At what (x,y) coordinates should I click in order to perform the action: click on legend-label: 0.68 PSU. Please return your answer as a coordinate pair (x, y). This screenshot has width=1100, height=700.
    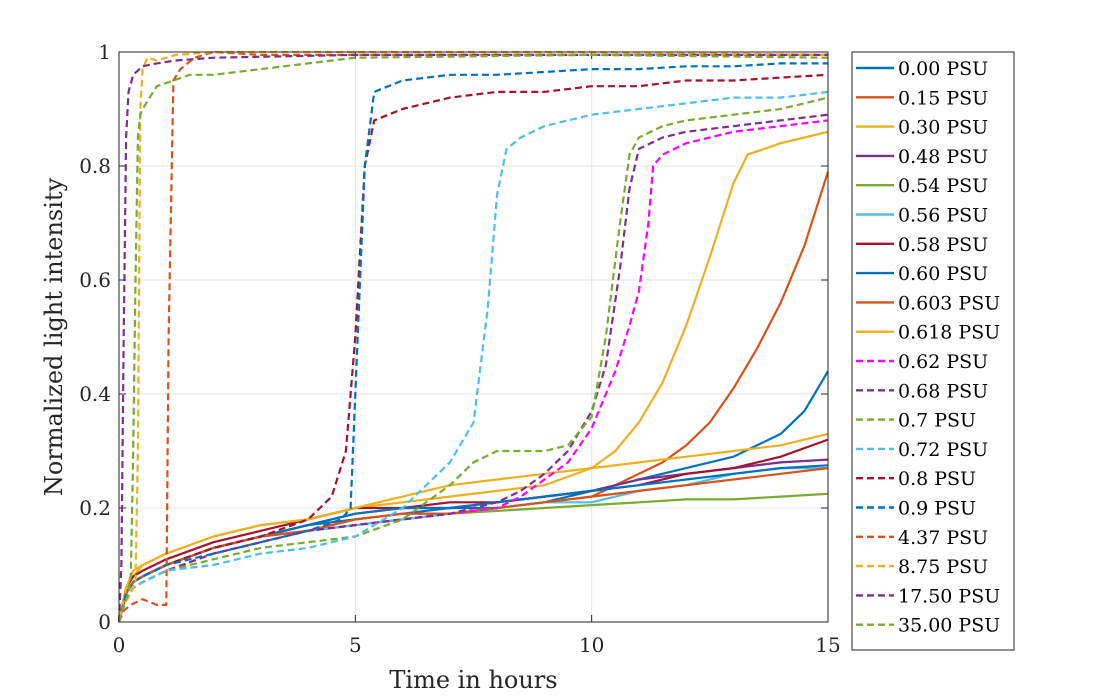
    Looking at the image, I should click on (943, 391).